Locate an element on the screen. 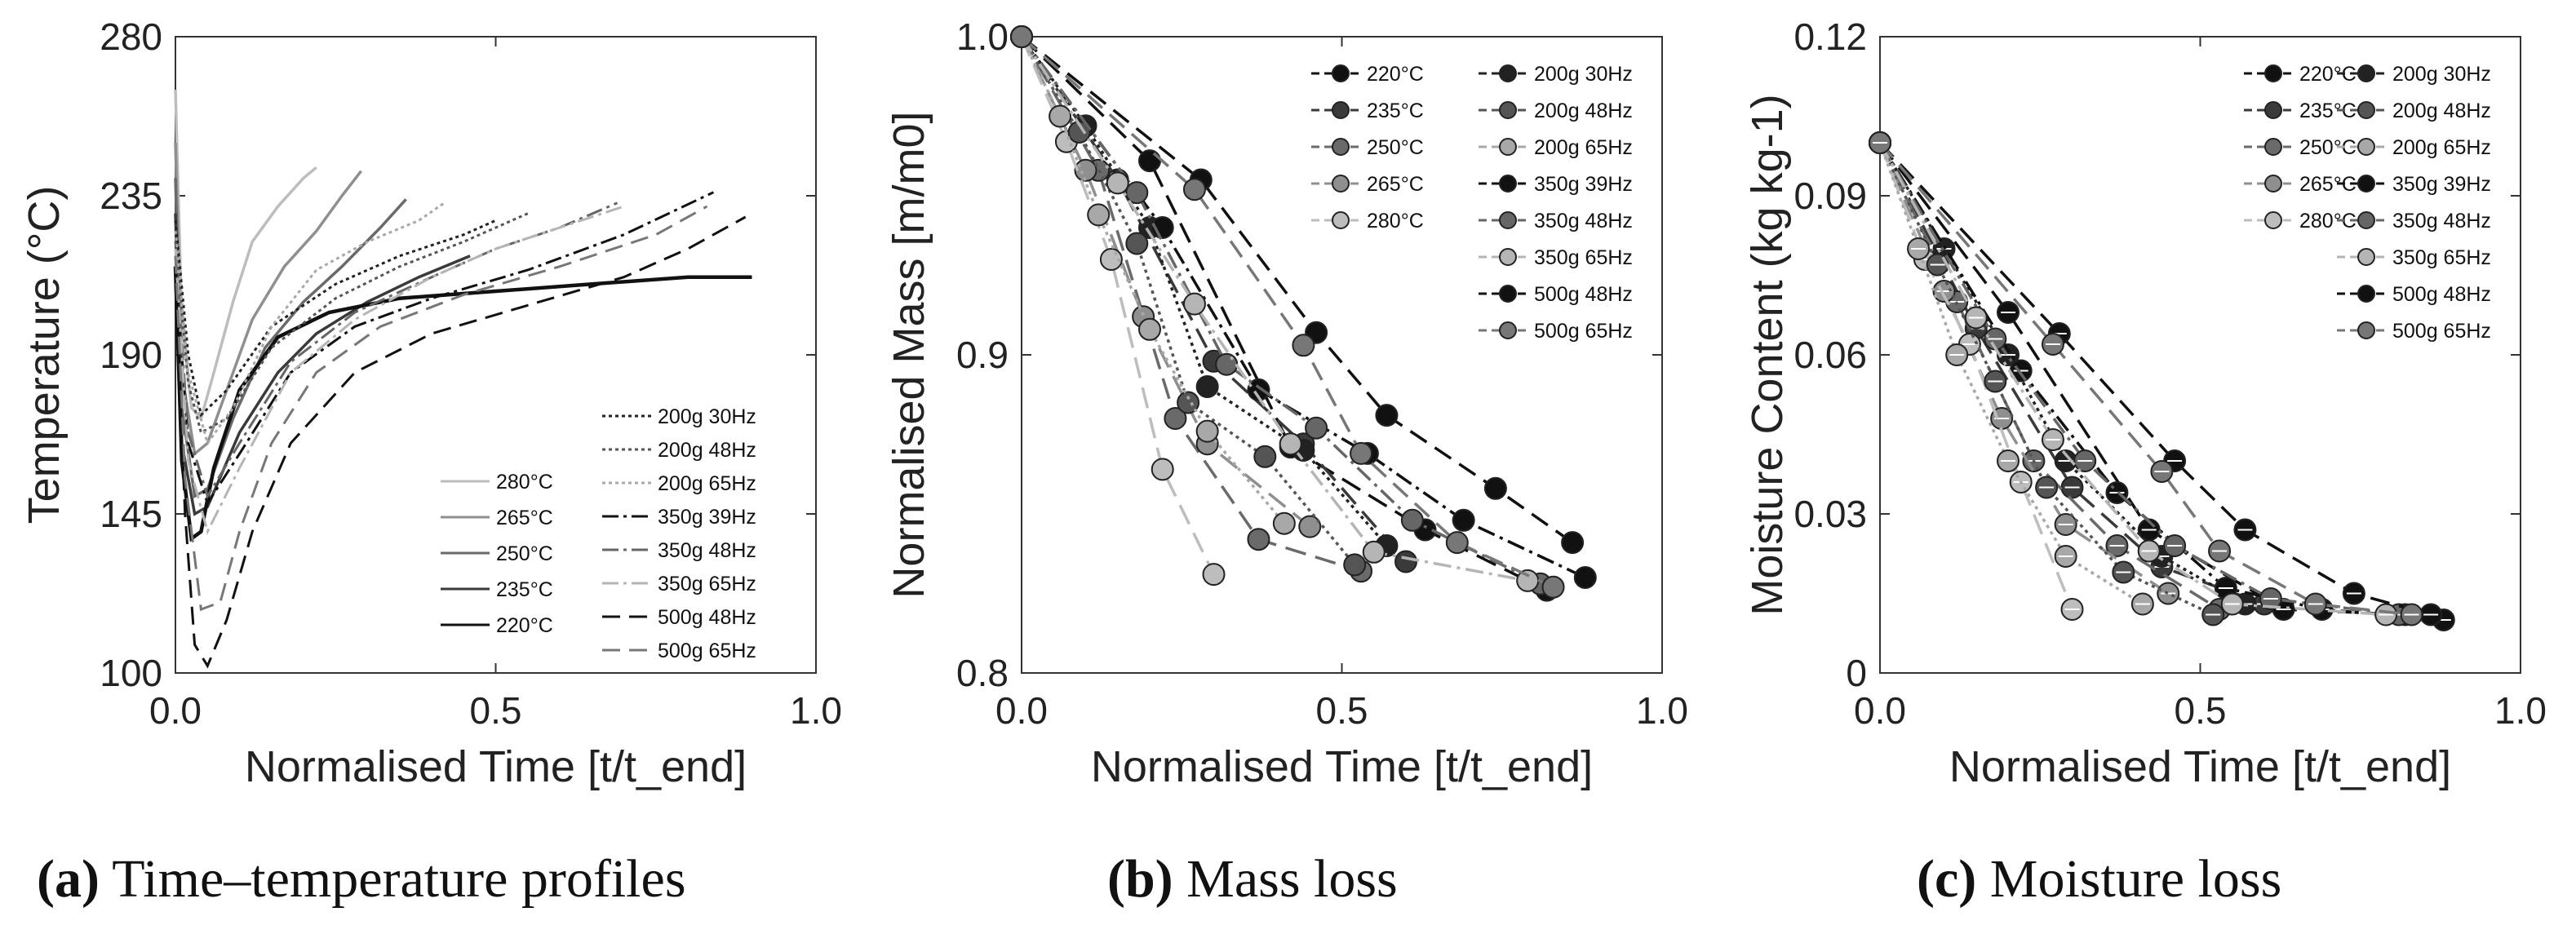 This screenshot has height=934, width=2576. y-tick-label: 1.0 is located at coordinates (983, 36).